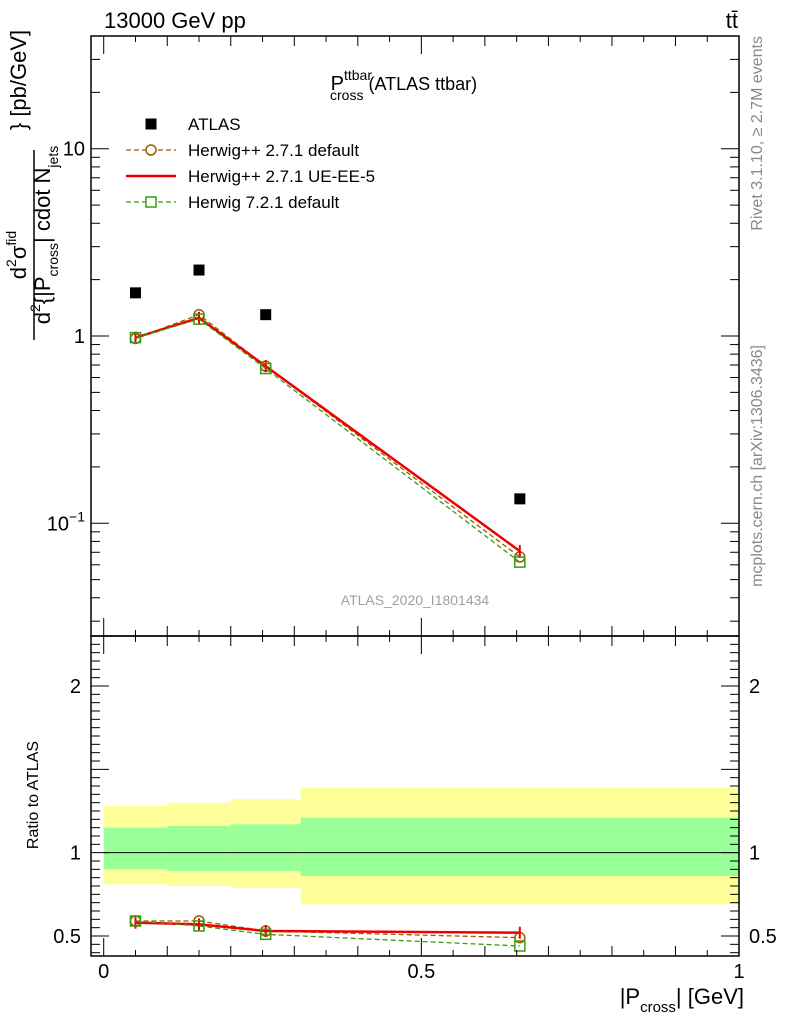  I want to click on ylabel-den-body: {|P, so click(42, 290).